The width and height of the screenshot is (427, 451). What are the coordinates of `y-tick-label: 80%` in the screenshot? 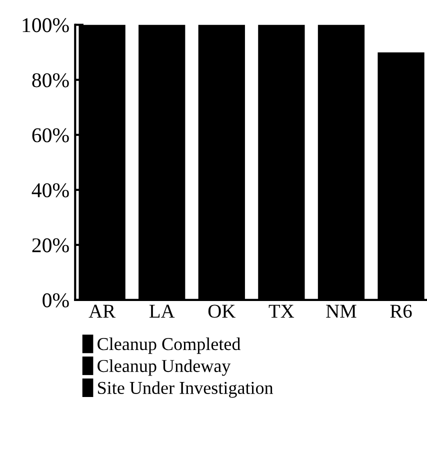 It's located at (50, 80).